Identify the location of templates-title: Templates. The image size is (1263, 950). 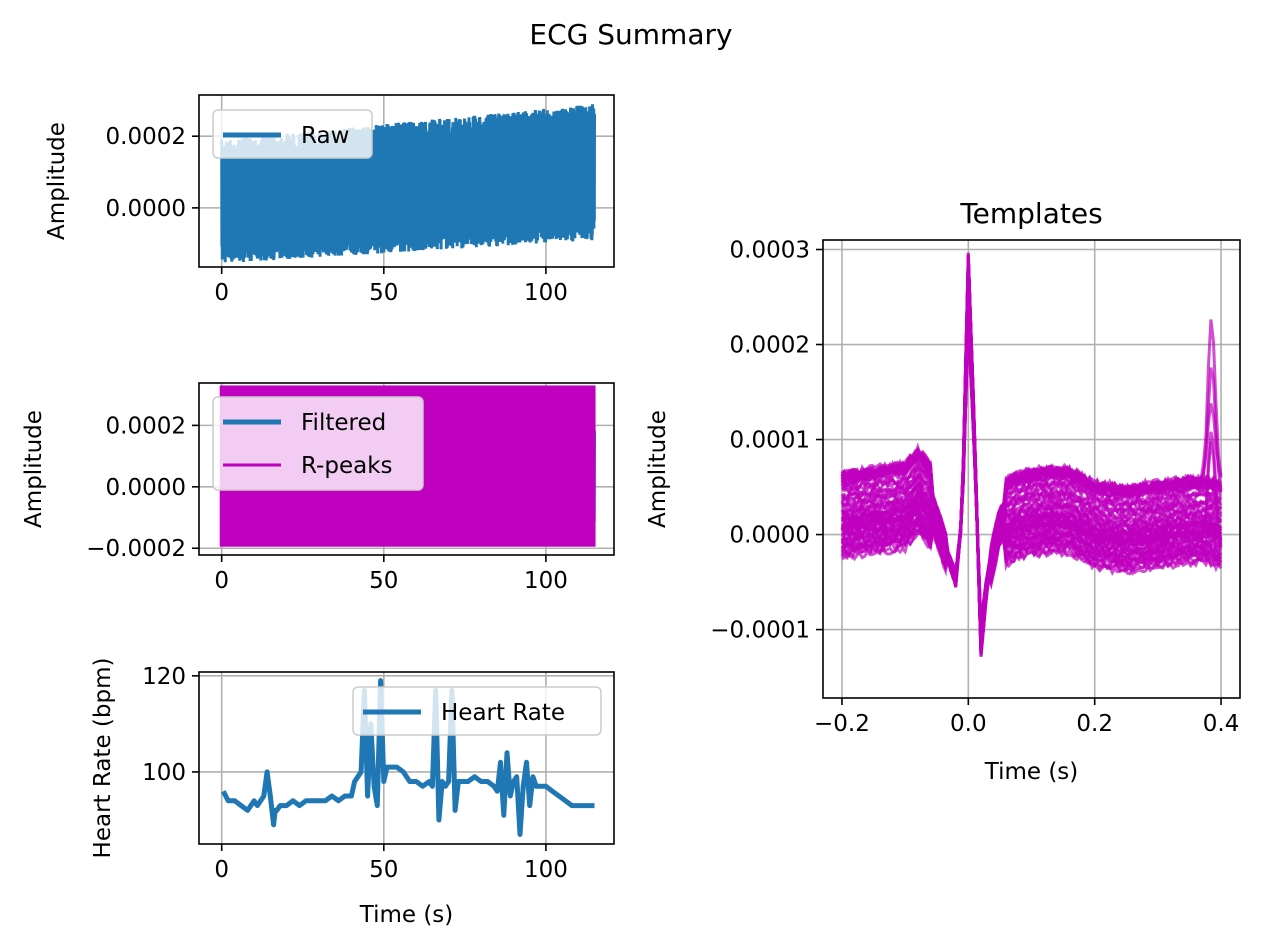
(1030, 213).